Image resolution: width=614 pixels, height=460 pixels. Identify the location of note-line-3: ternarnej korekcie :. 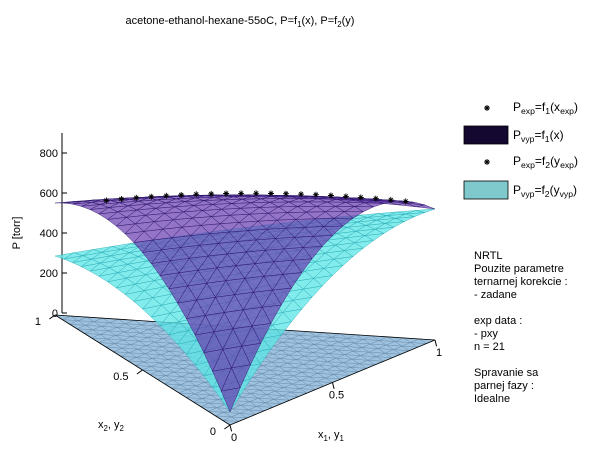
(521, 282).